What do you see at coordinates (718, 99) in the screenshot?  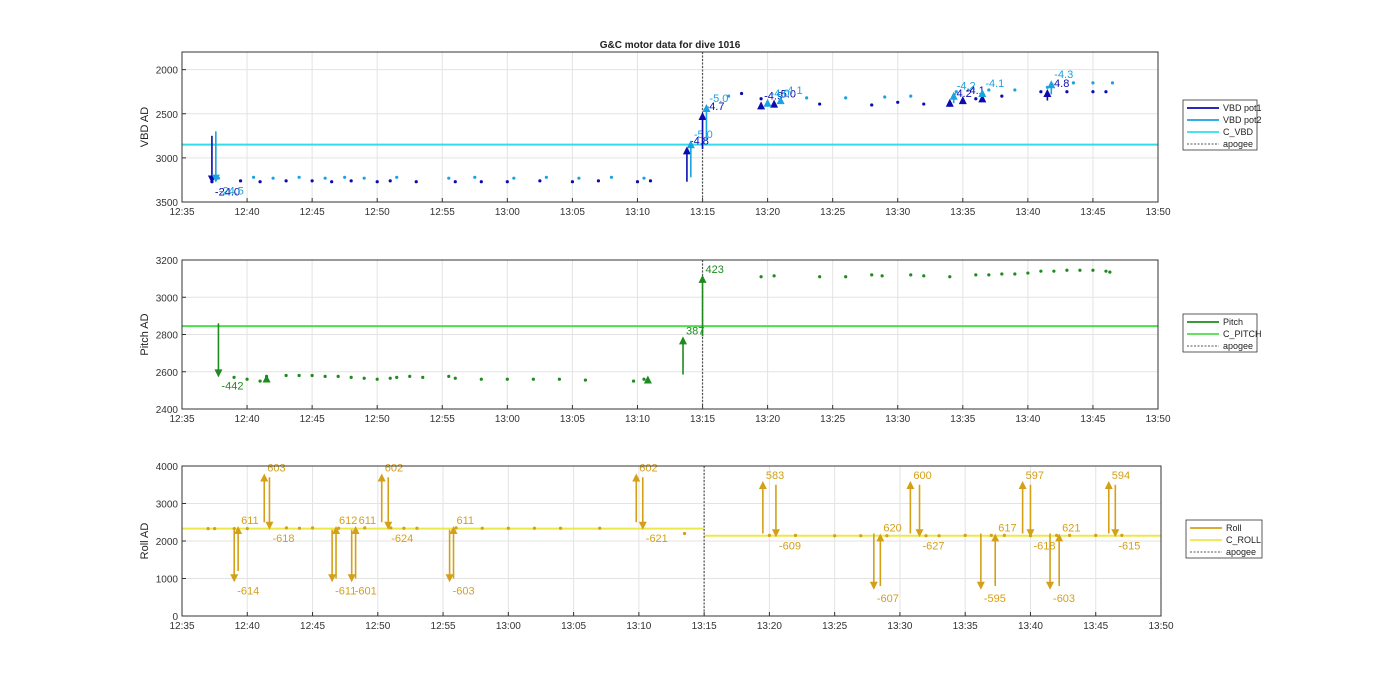 I see `move-label: -5.0` at bounding box center [718, 99].